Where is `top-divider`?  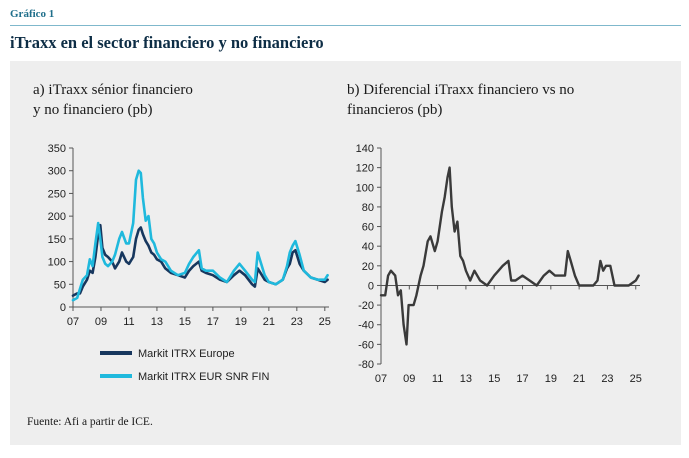 top-divider is located at coordinates (345, 25).